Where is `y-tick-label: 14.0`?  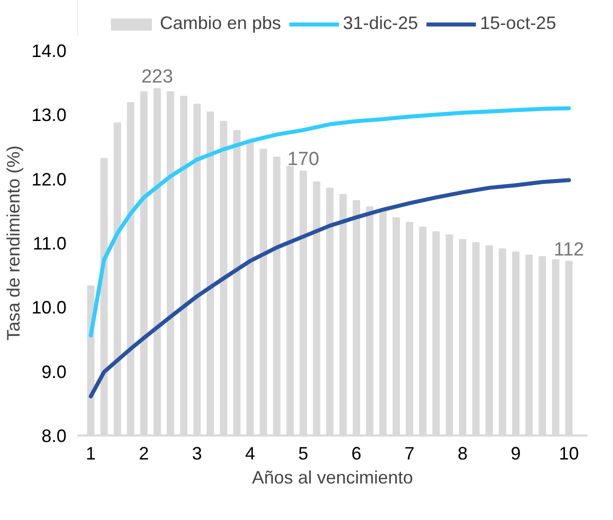
y-tick-label: 14.0 is located at coordinates (49, 51).